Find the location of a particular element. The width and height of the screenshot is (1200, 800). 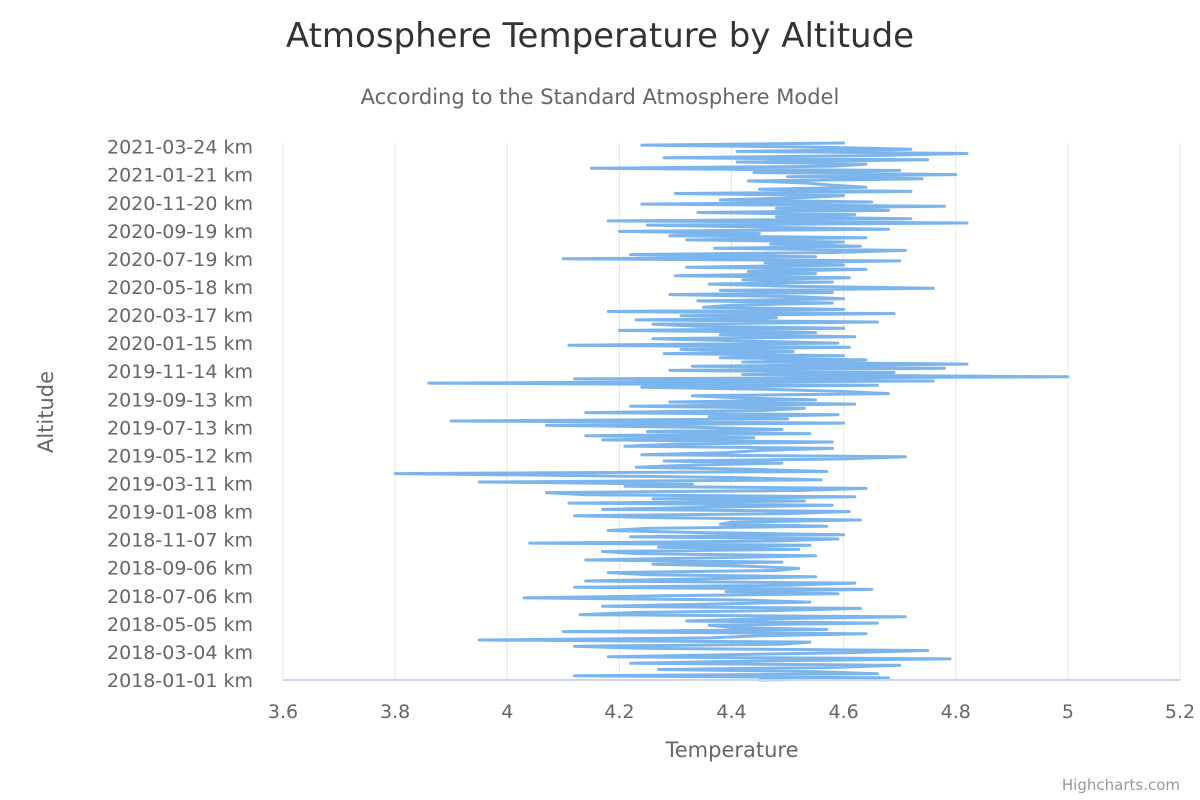

y-tick-label: 2019-11-14 km is located at coordinates (180, 372).